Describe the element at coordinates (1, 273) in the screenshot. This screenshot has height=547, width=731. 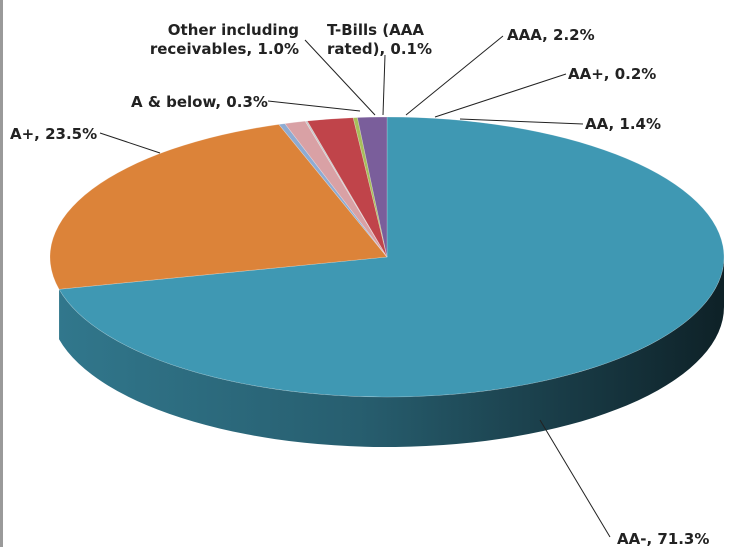
I see `left-frame-edge` at that location.